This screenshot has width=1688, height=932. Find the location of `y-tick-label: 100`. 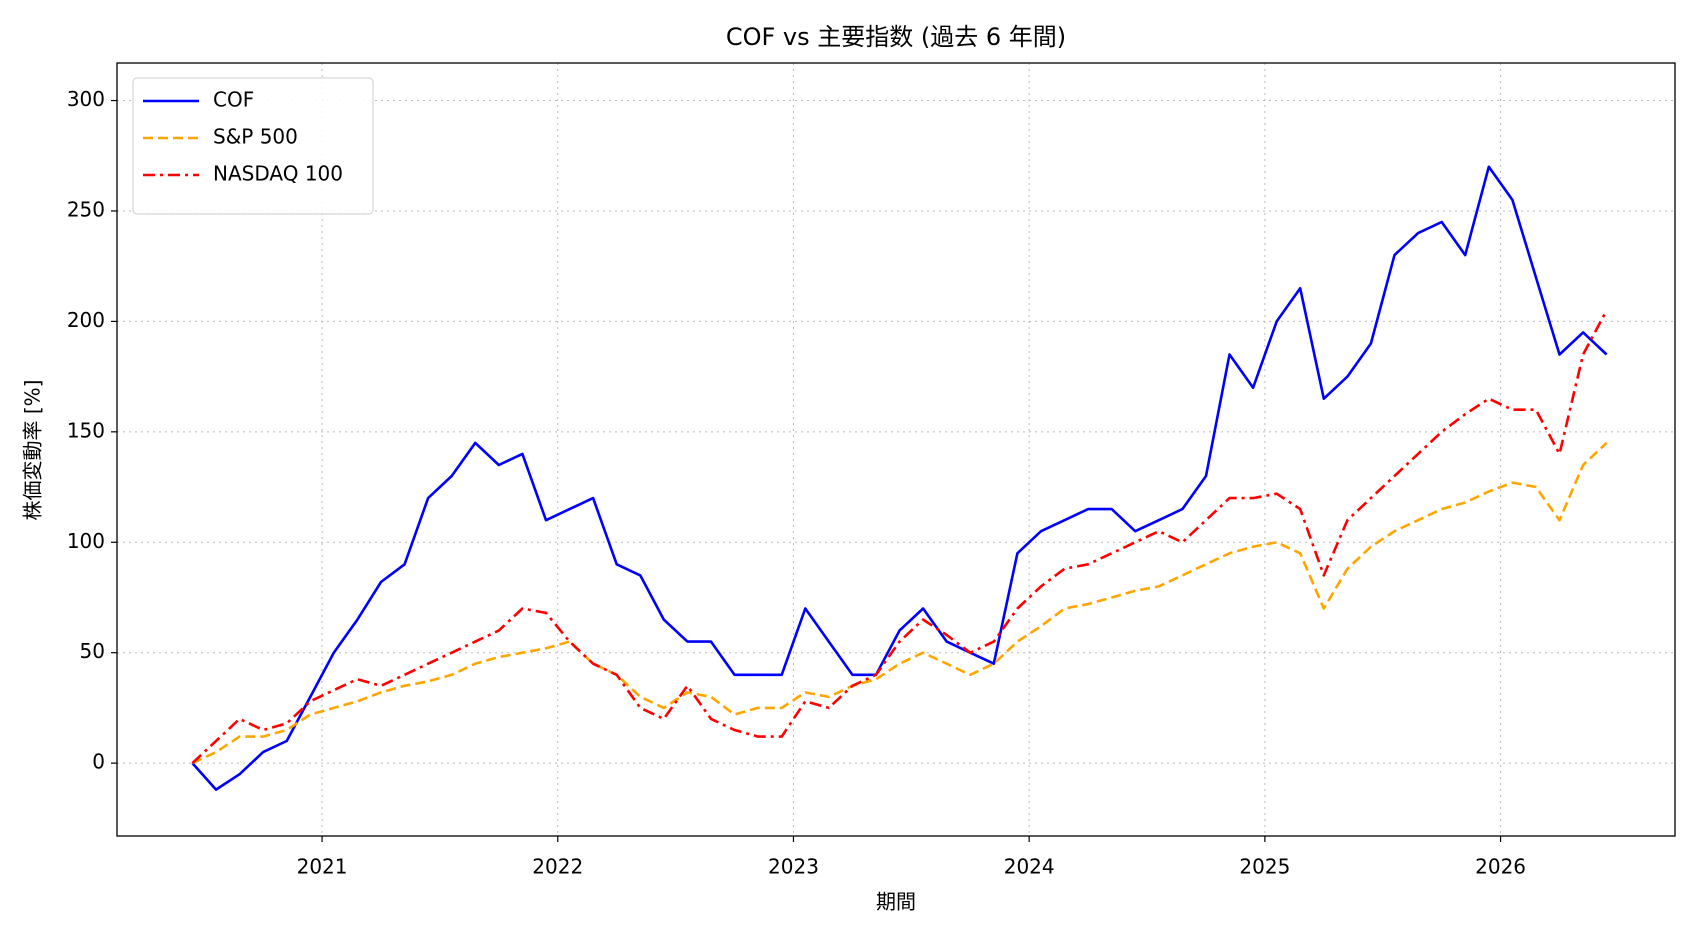

y-tick-label: 100 is located at coordinates (86, 541).